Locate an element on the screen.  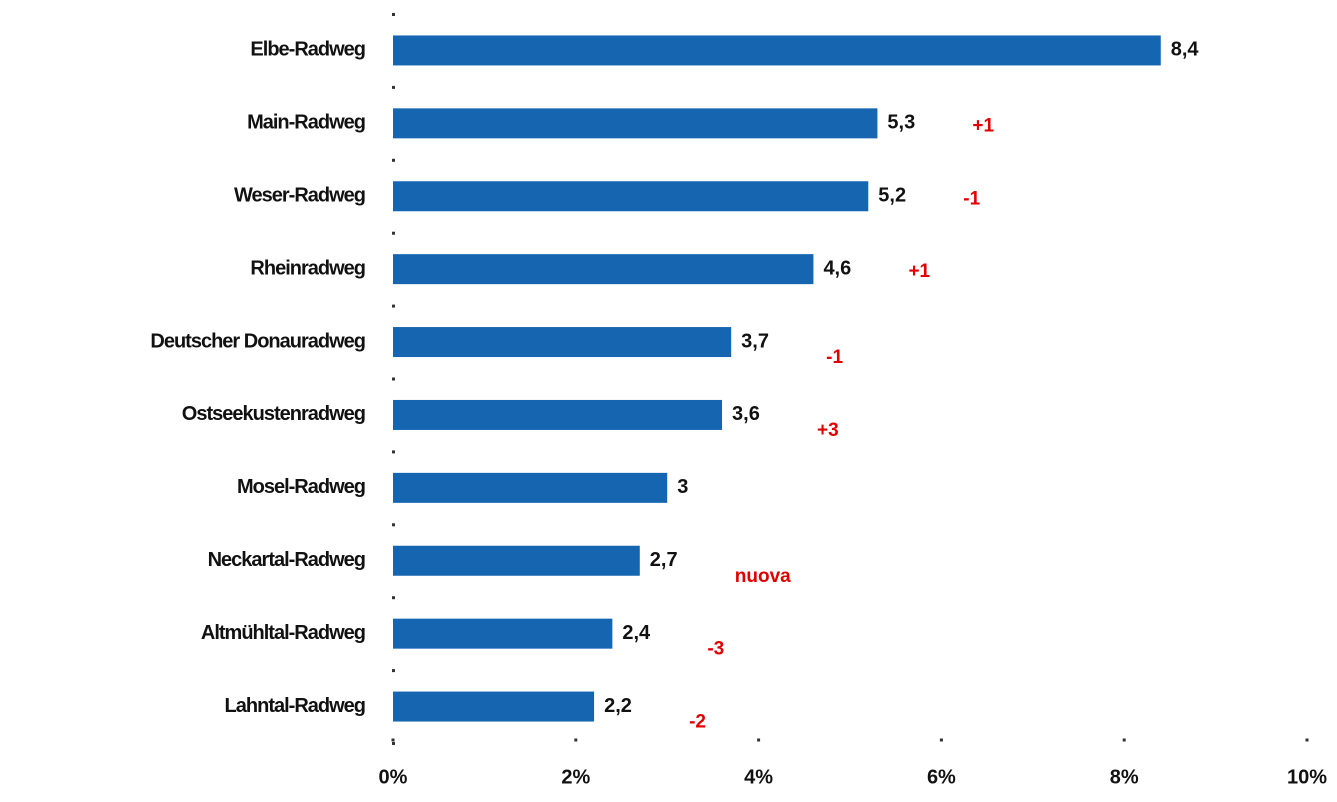
rank-change: -3 is located at coordinates (715, 649).